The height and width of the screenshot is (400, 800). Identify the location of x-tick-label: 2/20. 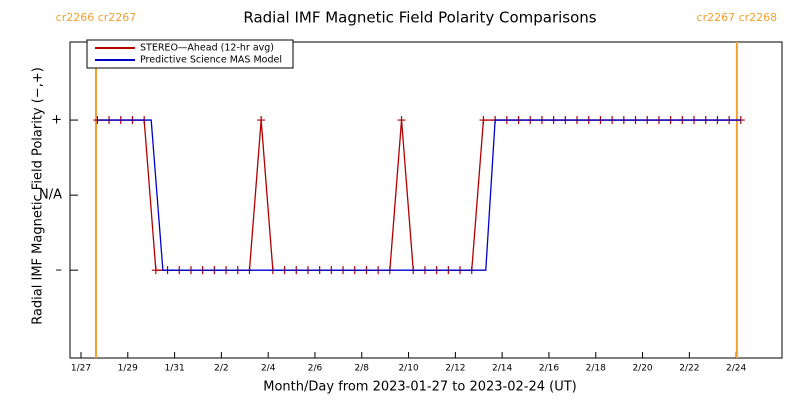
(642, 369).